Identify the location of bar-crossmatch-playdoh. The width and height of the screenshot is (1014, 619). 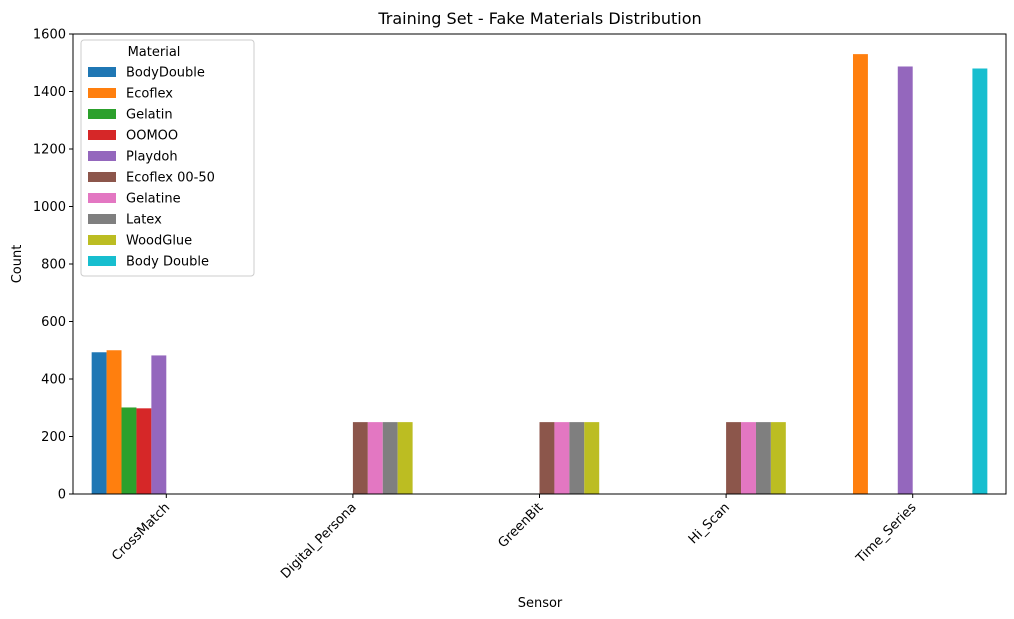
(159, 424).